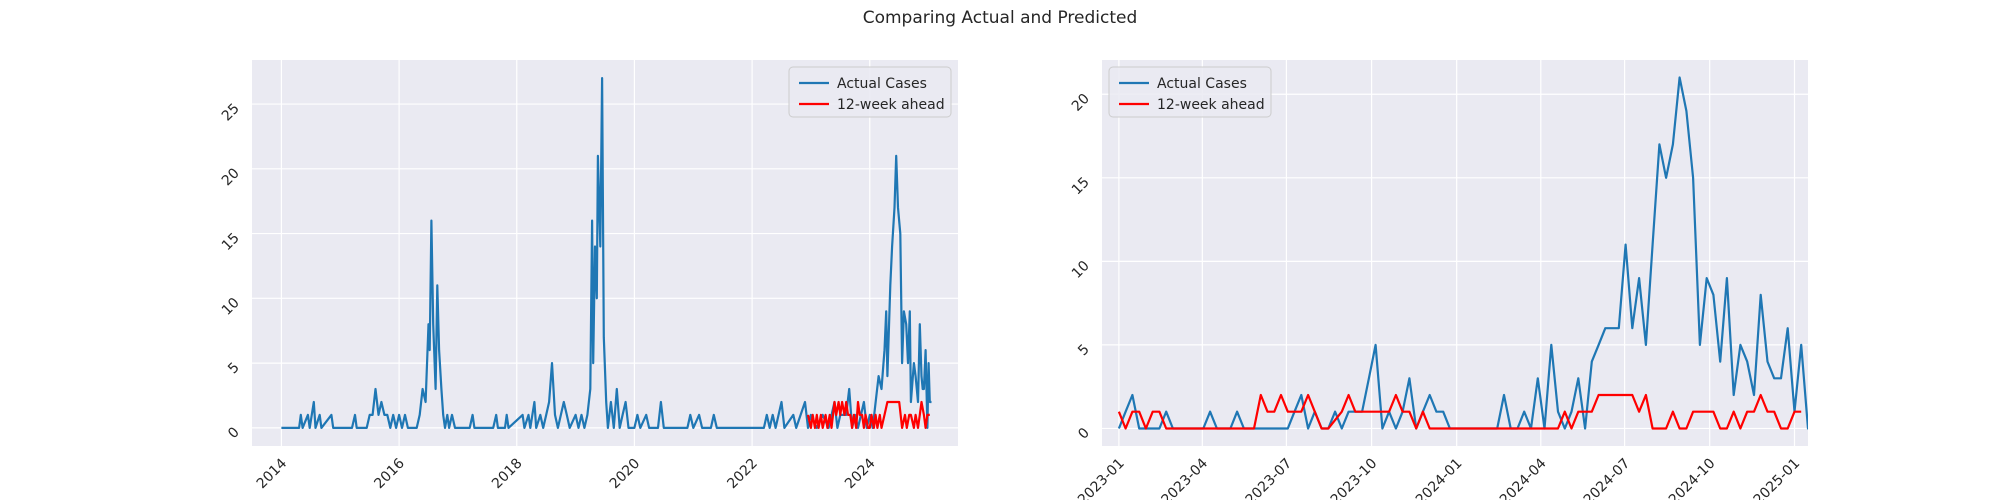 This screenshot has height=500, width=2000. Describe the element at coordinates (272, 473) in the screenshot. I see `x-tick-label: 2014` at that location.